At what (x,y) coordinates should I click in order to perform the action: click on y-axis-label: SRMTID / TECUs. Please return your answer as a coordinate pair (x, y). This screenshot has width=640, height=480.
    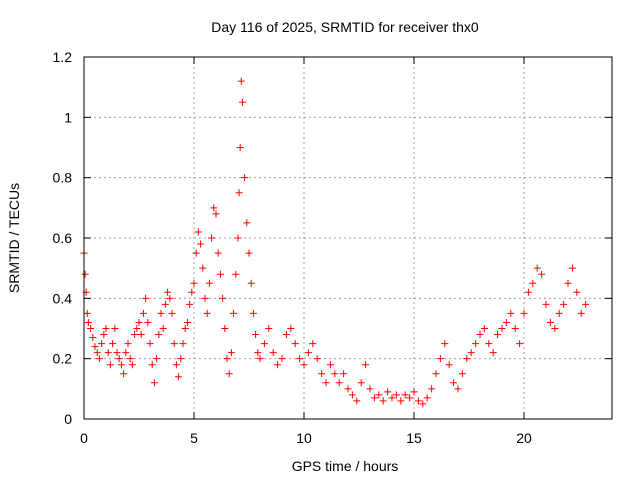
    Looking at the image, I should click on (14, 238).